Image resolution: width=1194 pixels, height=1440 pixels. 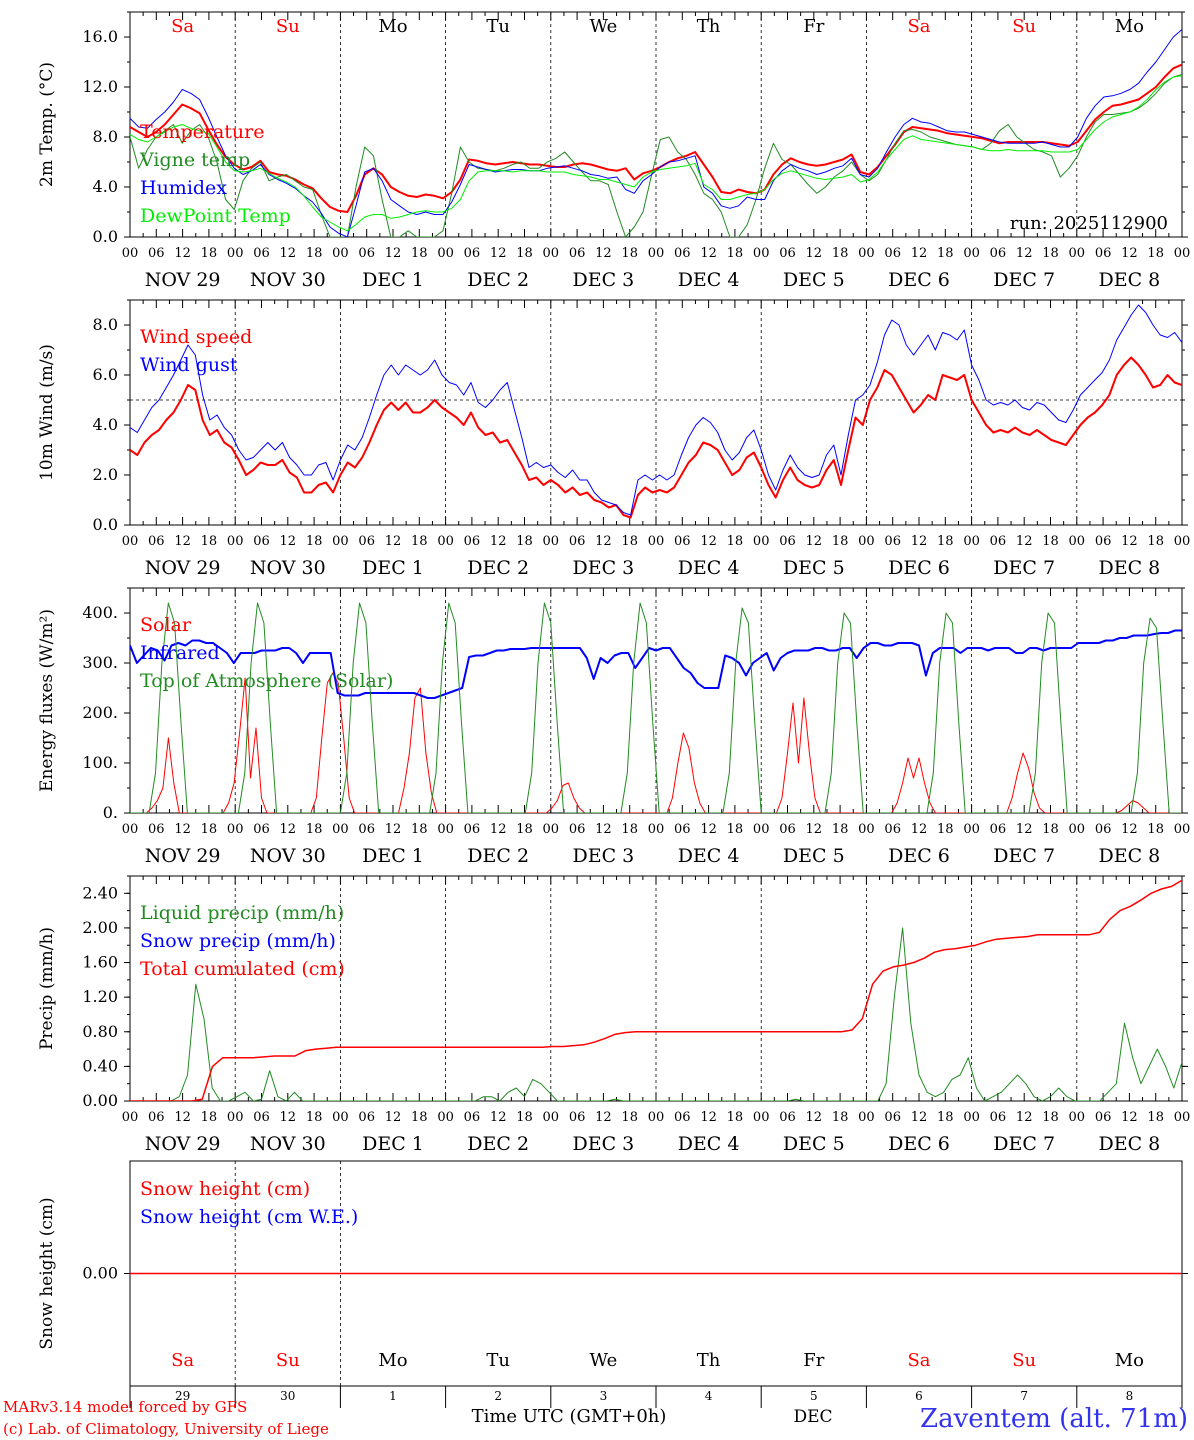 I want to click on y-tick-label: 2.40, so click(x=100, y=892).